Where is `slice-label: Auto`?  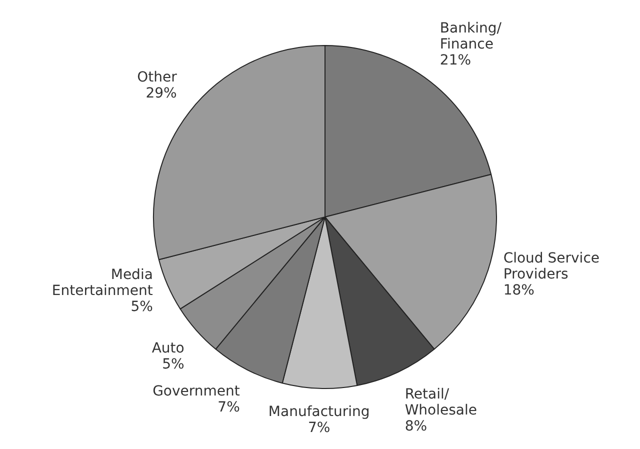 slice-label: Auto is located at coordinates (168, 348).